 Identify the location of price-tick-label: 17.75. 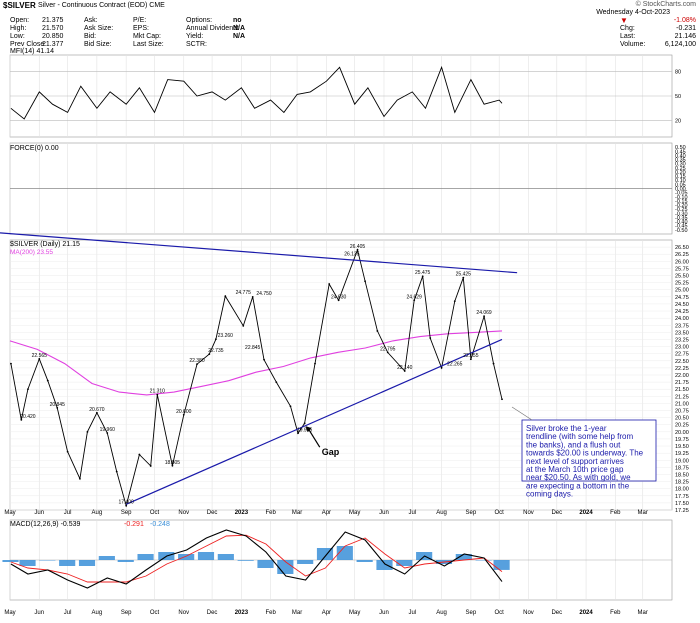
(682, 497).